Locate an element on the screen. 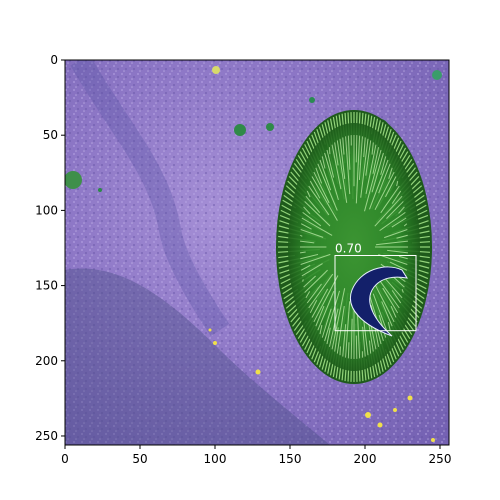  dark-crescent-object is located at coordinates (379, 301).